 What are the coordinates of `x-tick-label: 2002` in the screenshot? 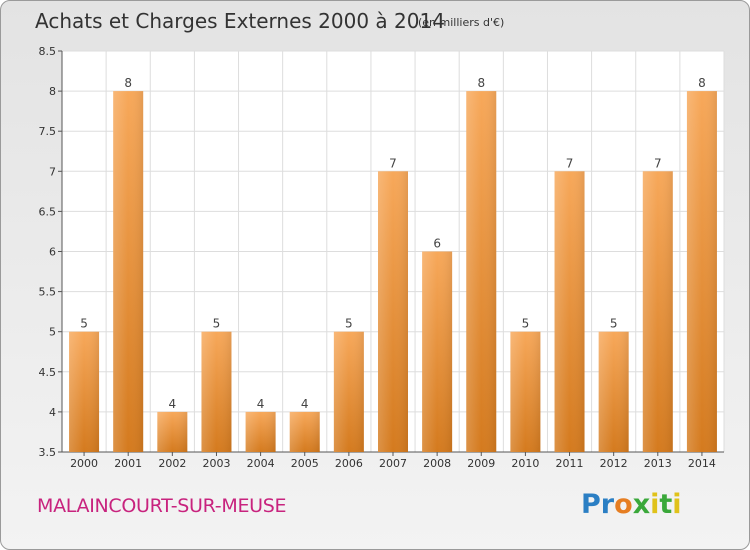 It's located at (172, 463).